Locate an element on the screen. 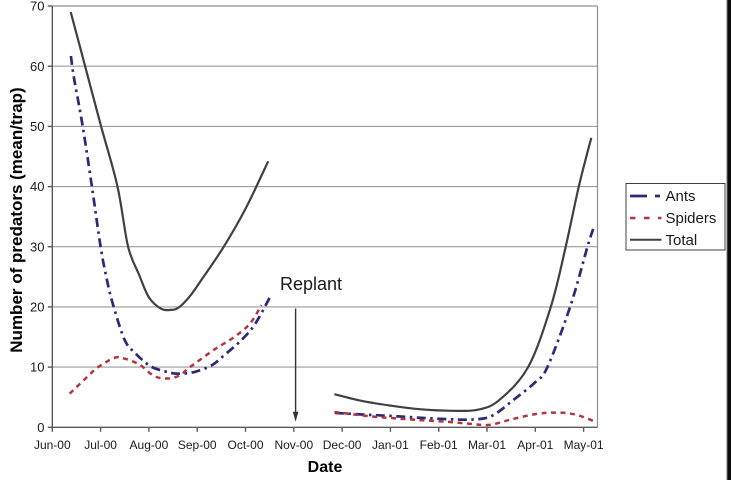 The image size is (731, 485). svg-text:Number of predators (mean/trap: Number of predators (mean/trap) is located at coordinates (16, 219).